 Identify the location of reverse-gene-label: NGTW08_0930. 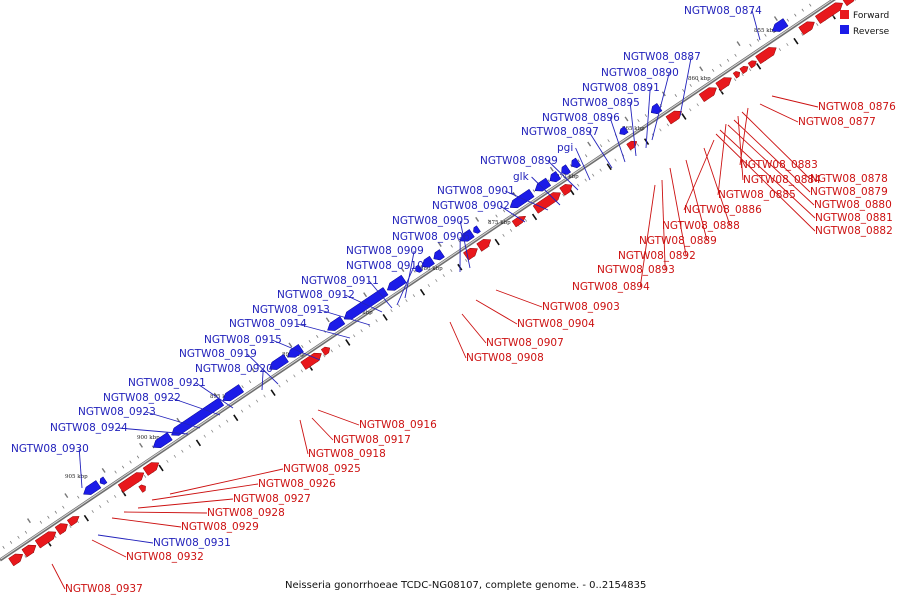
(50, 449).